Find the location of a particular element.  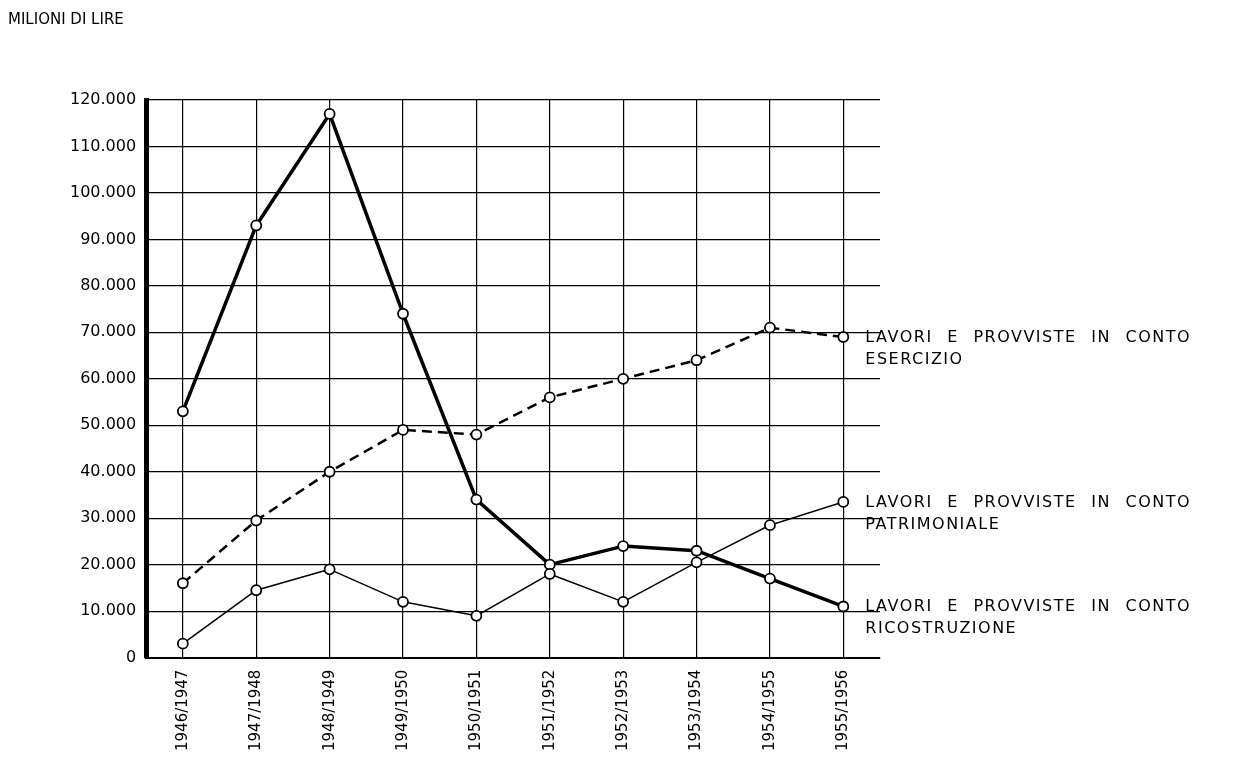

y-tick-label: 110.000 is located at coordinates (103, 145).